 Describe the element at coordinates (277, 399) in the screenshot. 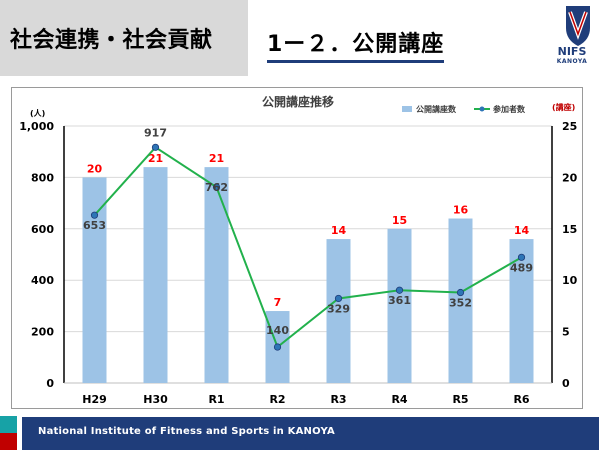

I see `x-tick-label: R2` at that location.